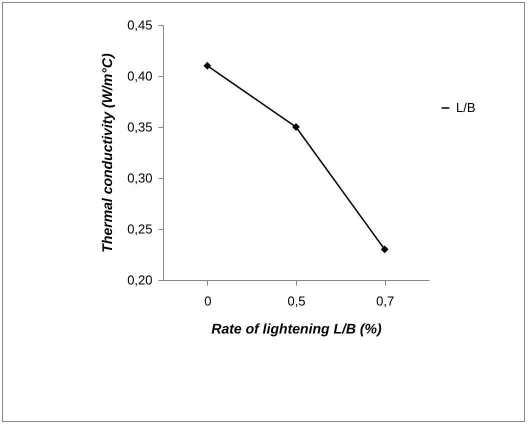  Describe the element at coordinates (139, 25) in the screenshot. I see `y-tick-label: 0,45` at that location.